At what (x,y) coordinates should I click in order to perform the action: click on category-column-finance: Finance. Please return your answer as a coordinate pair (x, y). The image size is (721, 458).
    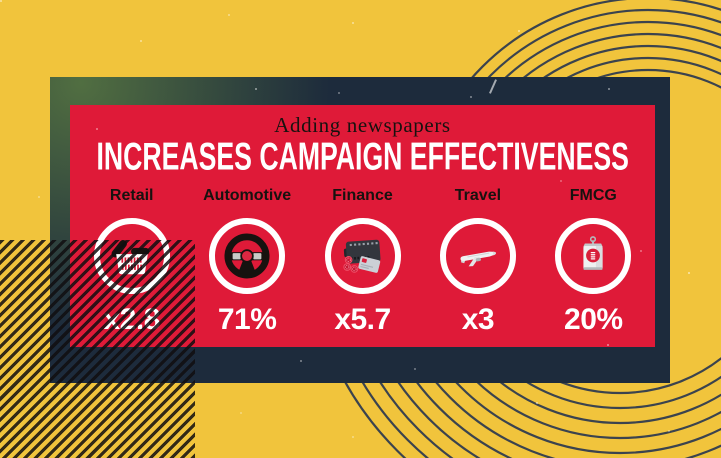
    Looking at the image, I should click on (362, 261).